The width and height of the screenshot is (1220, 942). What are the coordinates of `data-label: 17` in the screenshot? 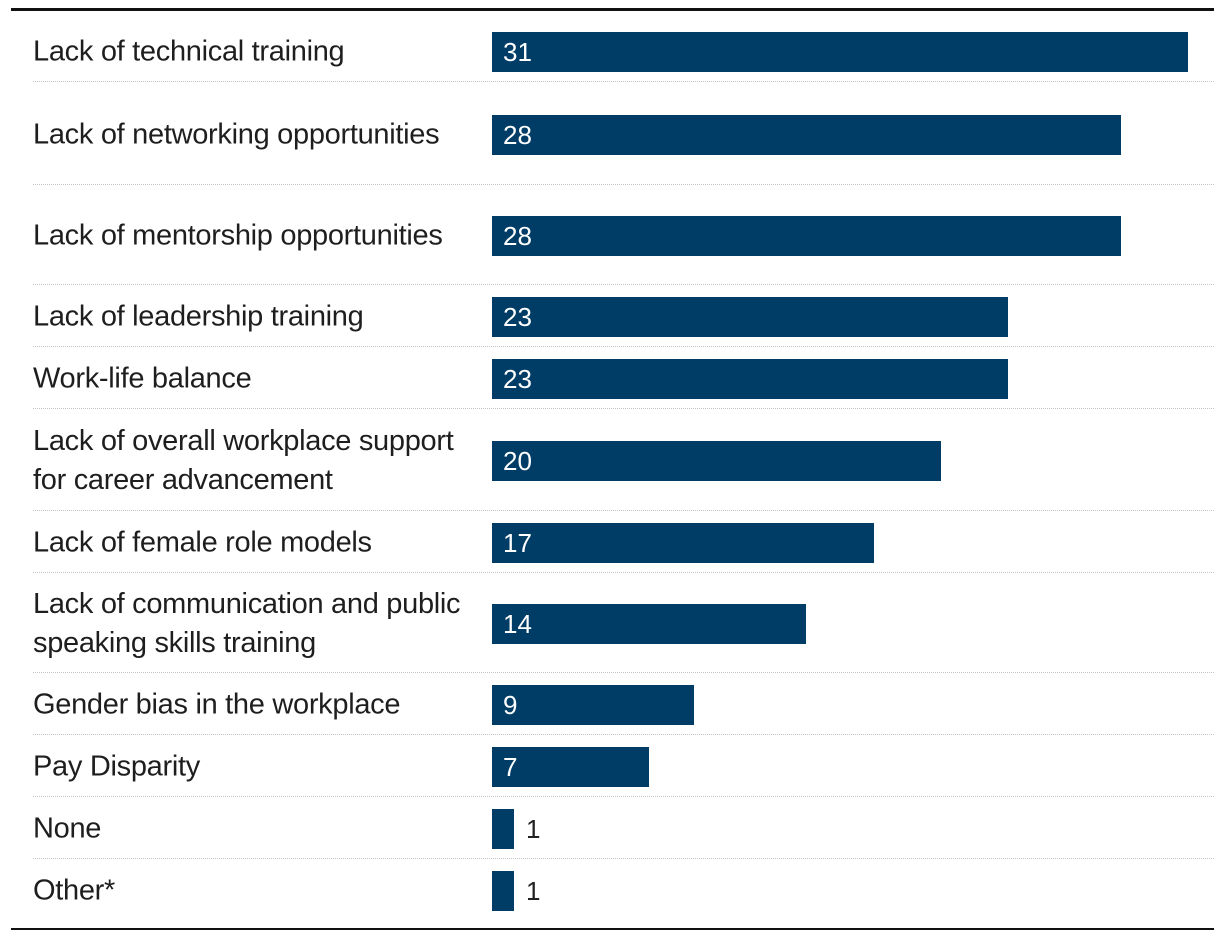 It's located at (517, 543).